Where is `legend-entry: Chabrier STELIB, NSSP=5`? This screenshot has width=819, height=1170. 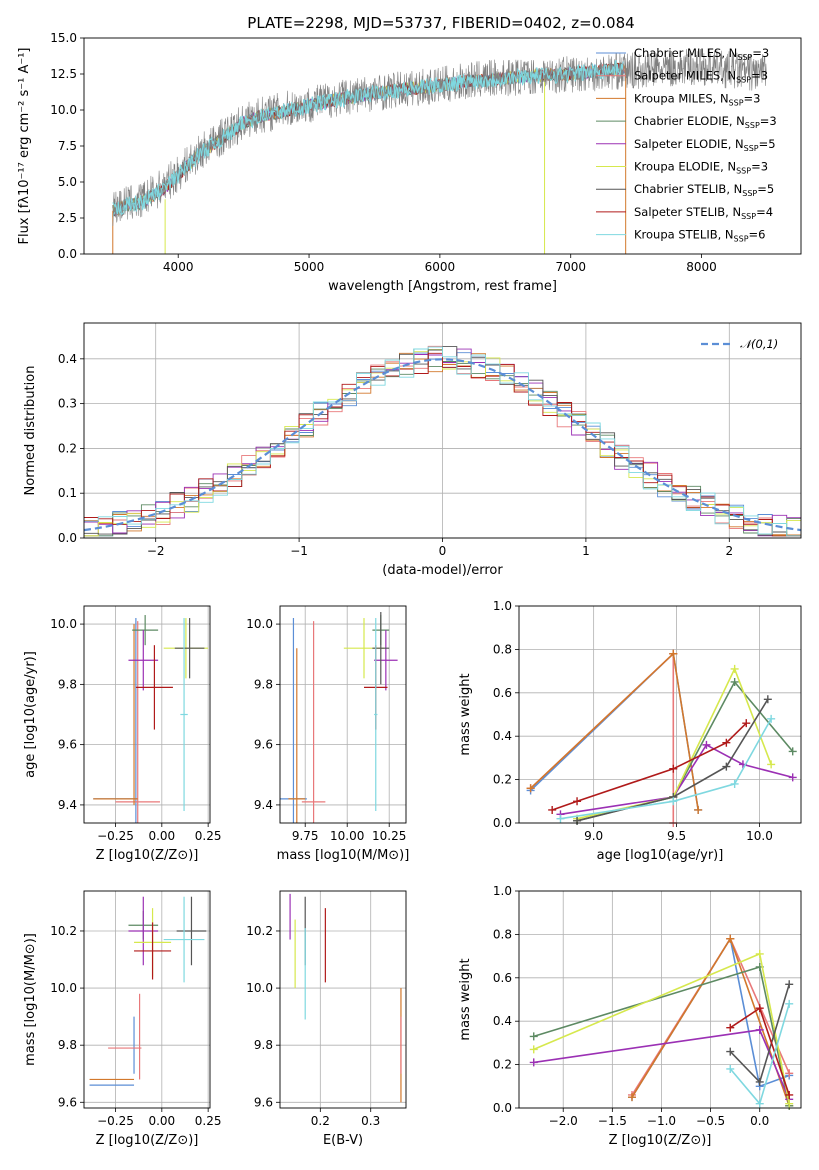
legend-entry: Chabrier STELIB, NSSP=5 is located at coordinates (704, 190).